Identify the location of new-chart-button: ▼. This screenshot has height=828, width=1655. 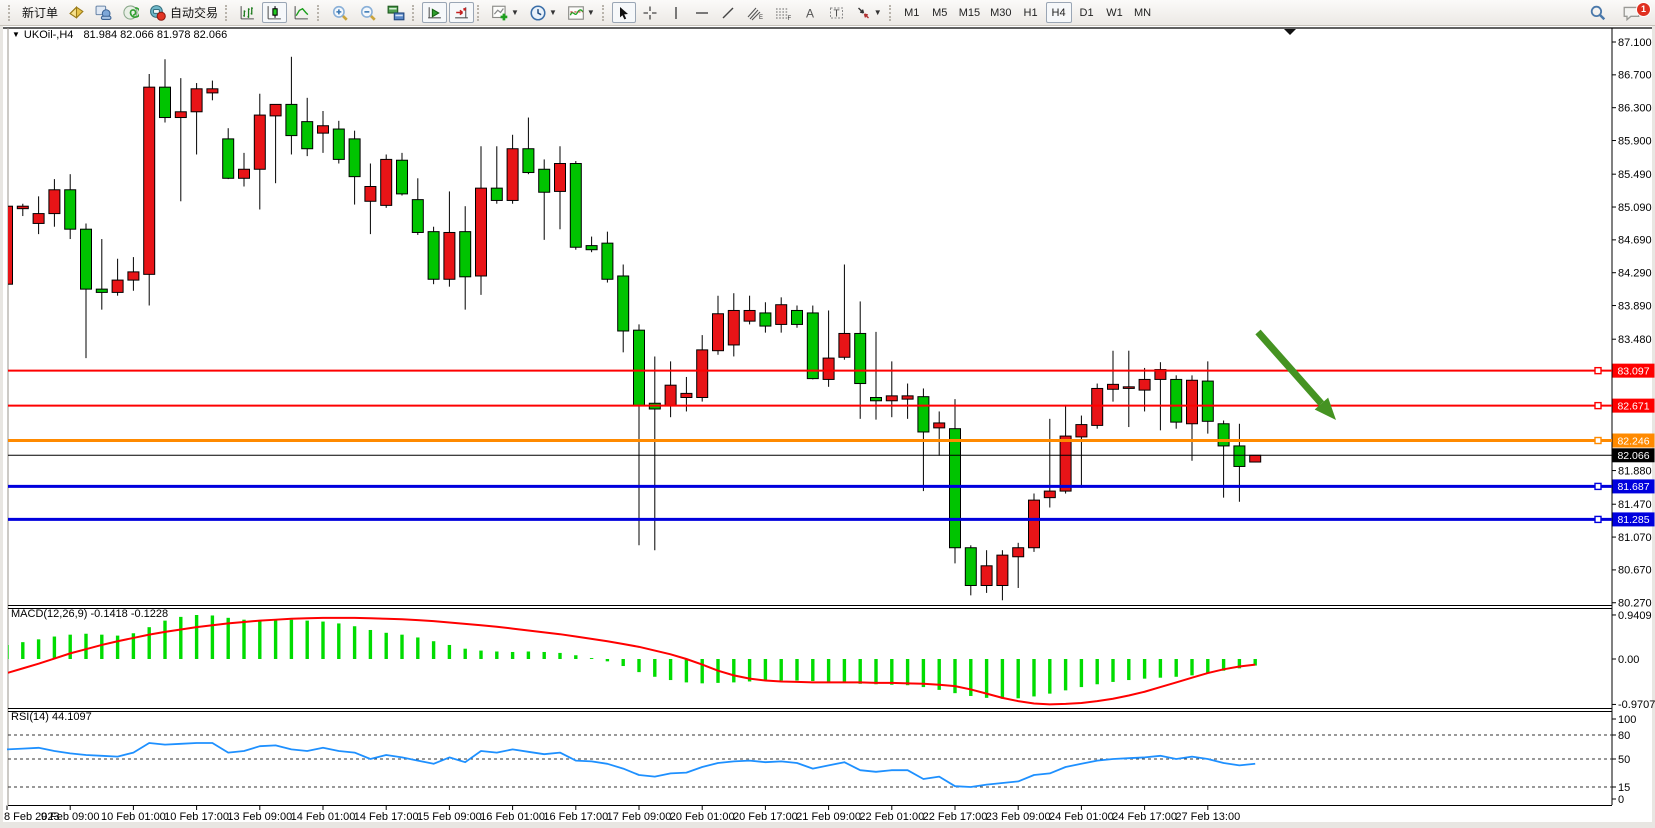
(505, 12).